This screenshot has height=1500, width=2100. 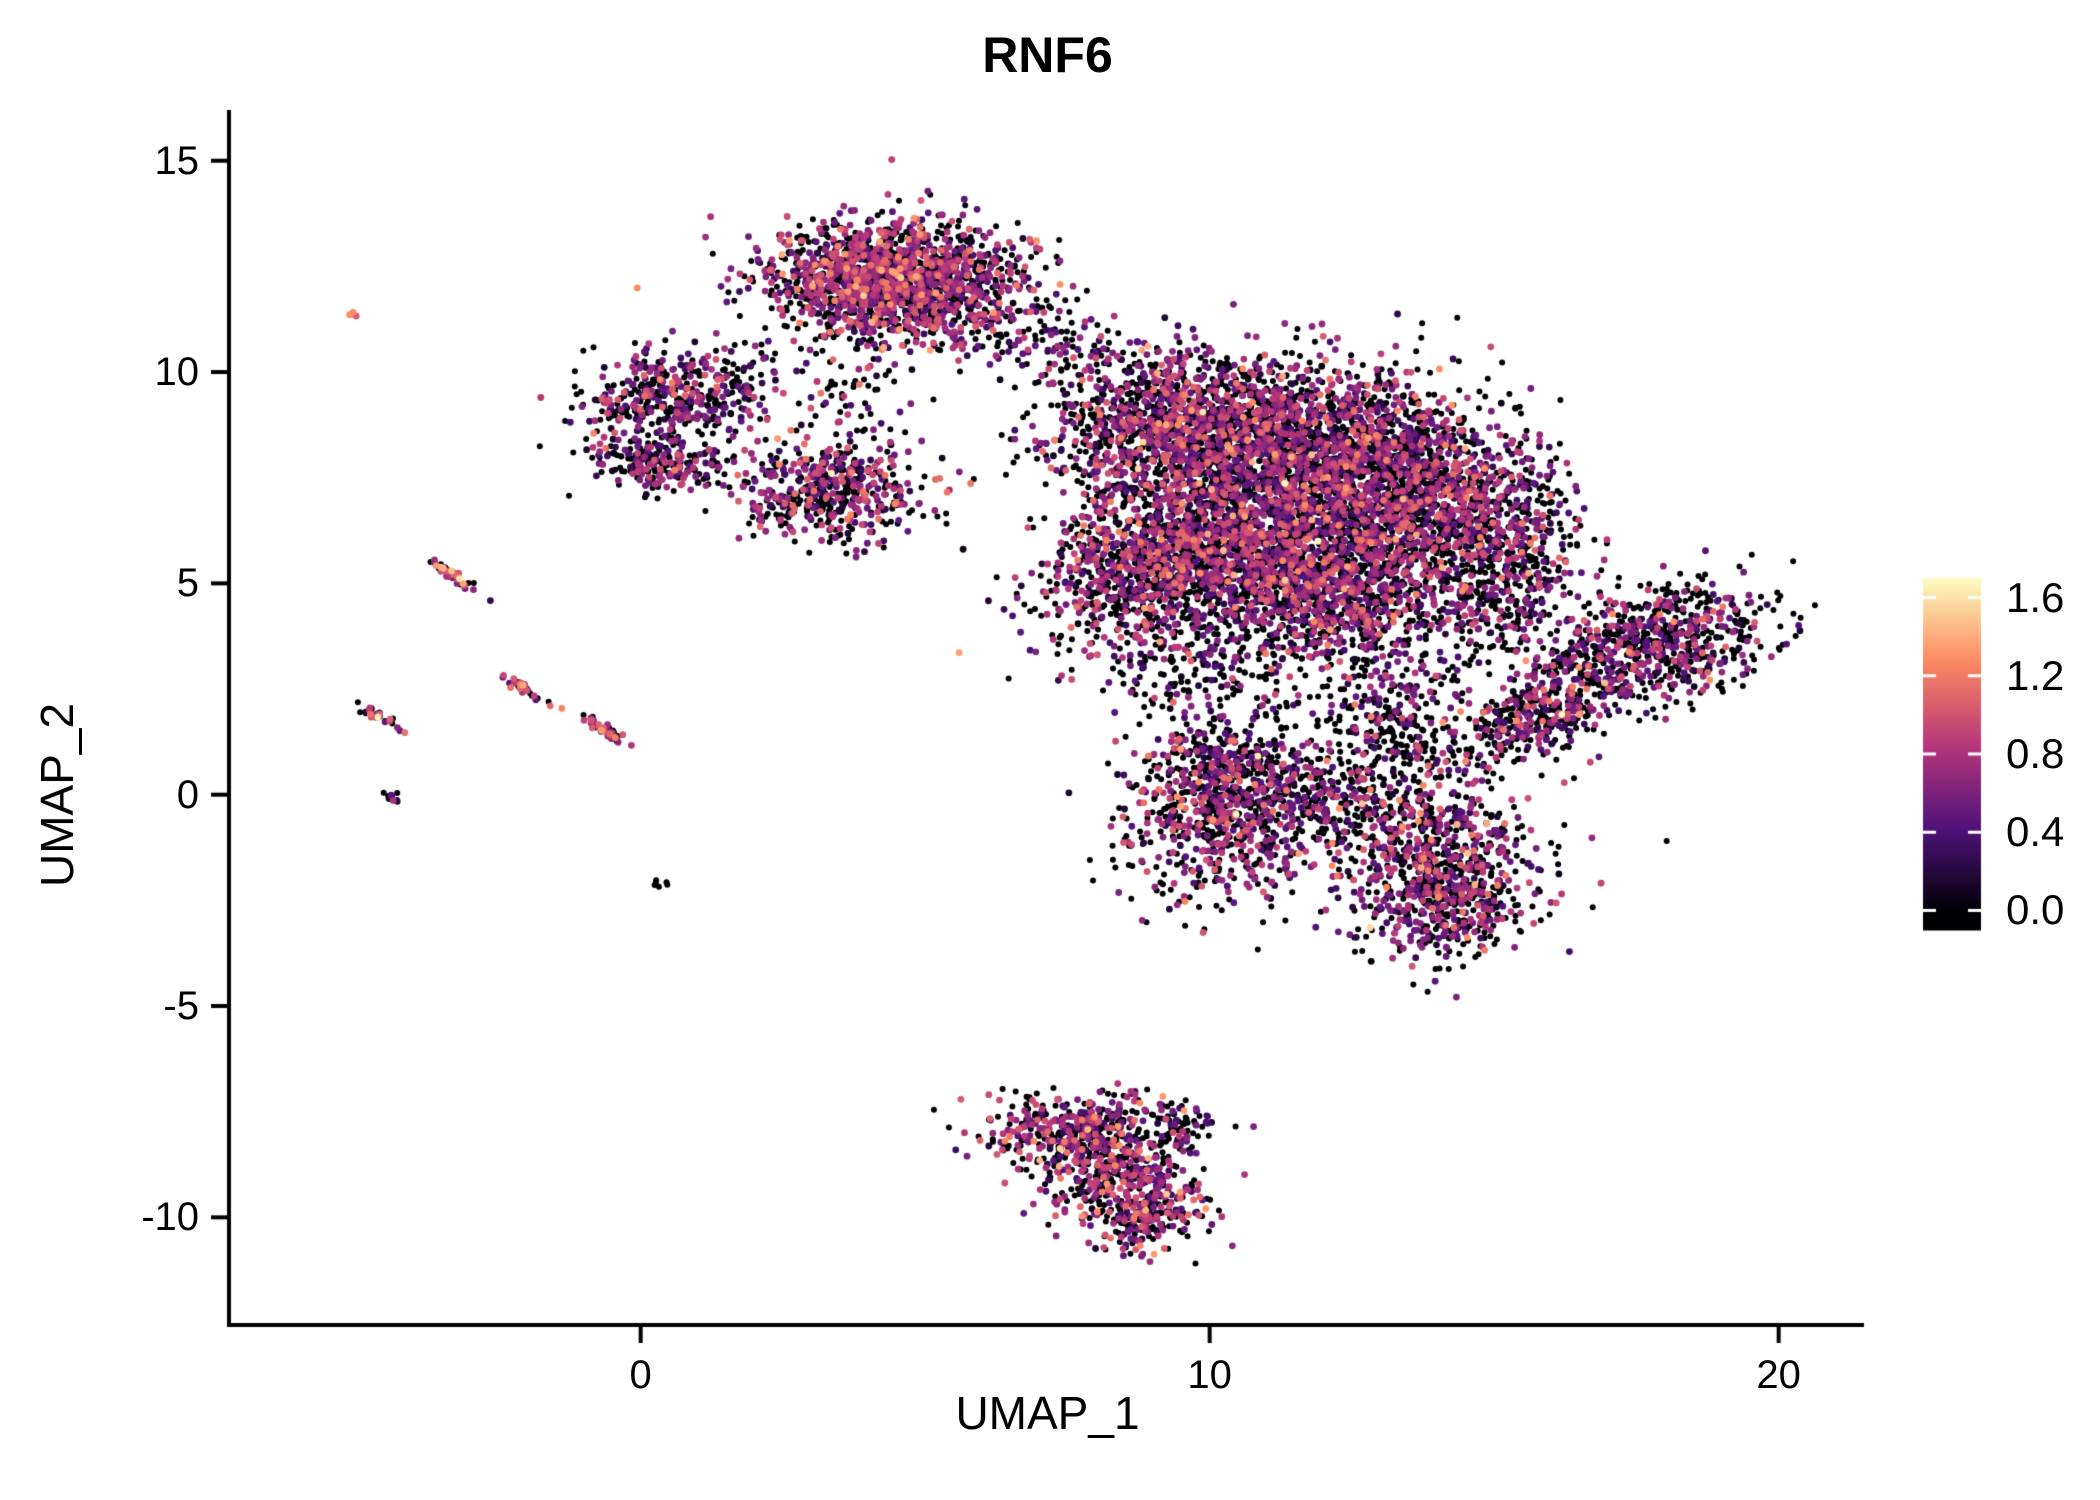 What do you see at coordinates (2035, 597) in the screenshot?
I see `colorbar-tick-label: 1.6` at bounding box center [2035, 597].